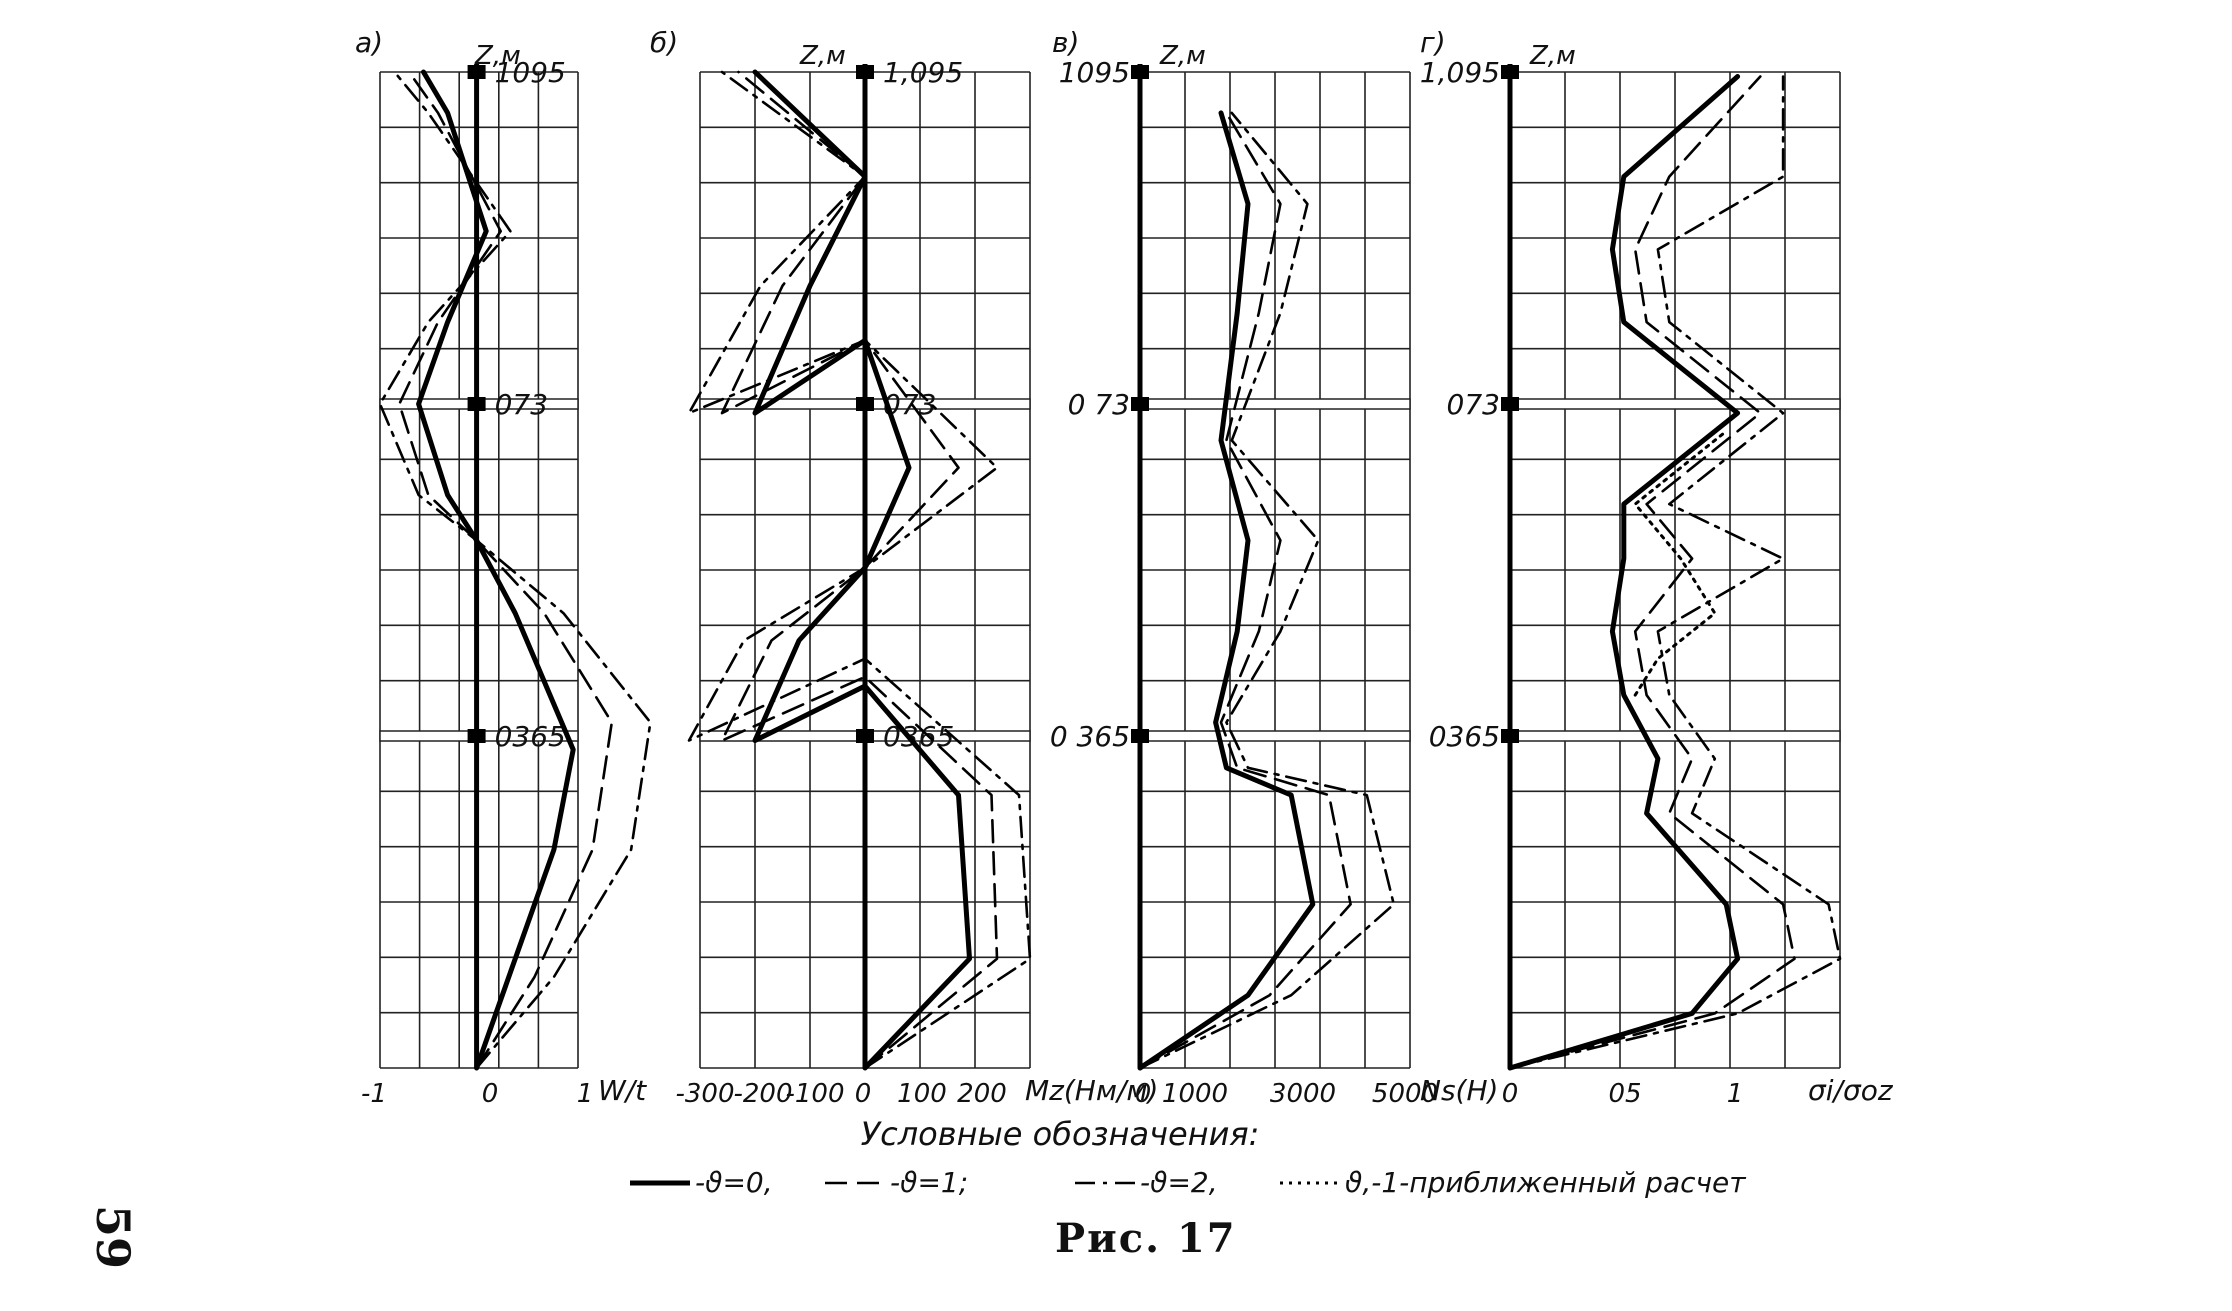 This screenshot has width=2232, height=1311. I want to click on panel-1: 1095 073 0365 а) Z,м -1 0 1 W/t, so click(503, 567).